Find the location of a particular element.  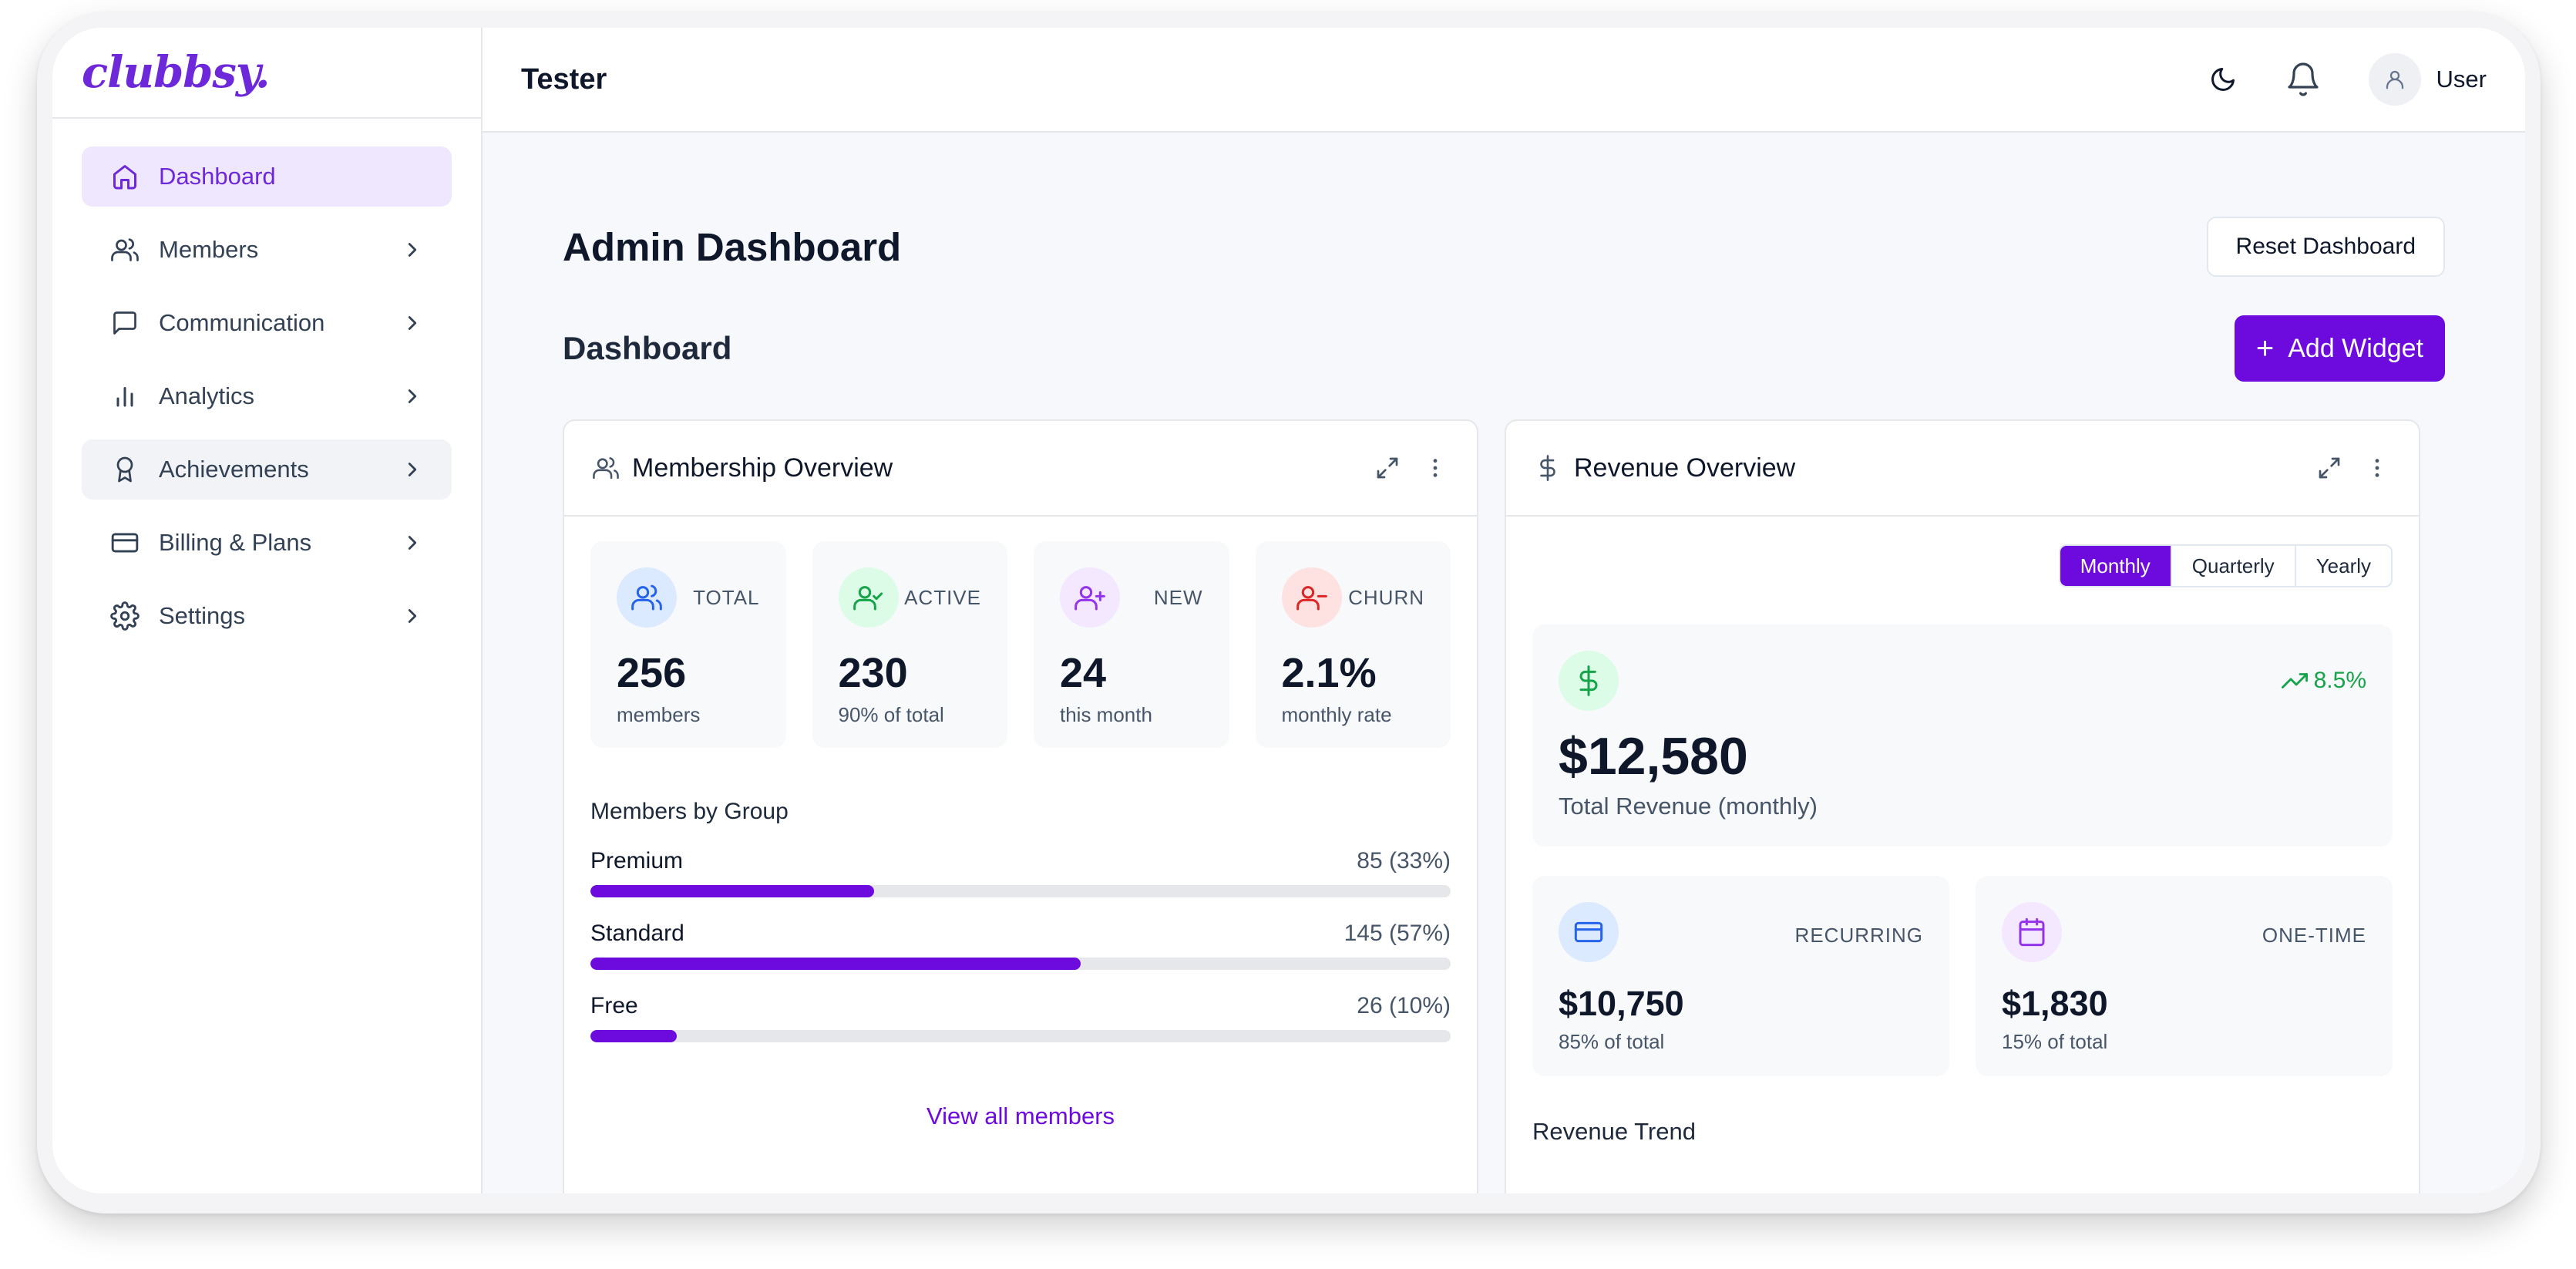

group-name: Standard is located at coordinates (637, 933).